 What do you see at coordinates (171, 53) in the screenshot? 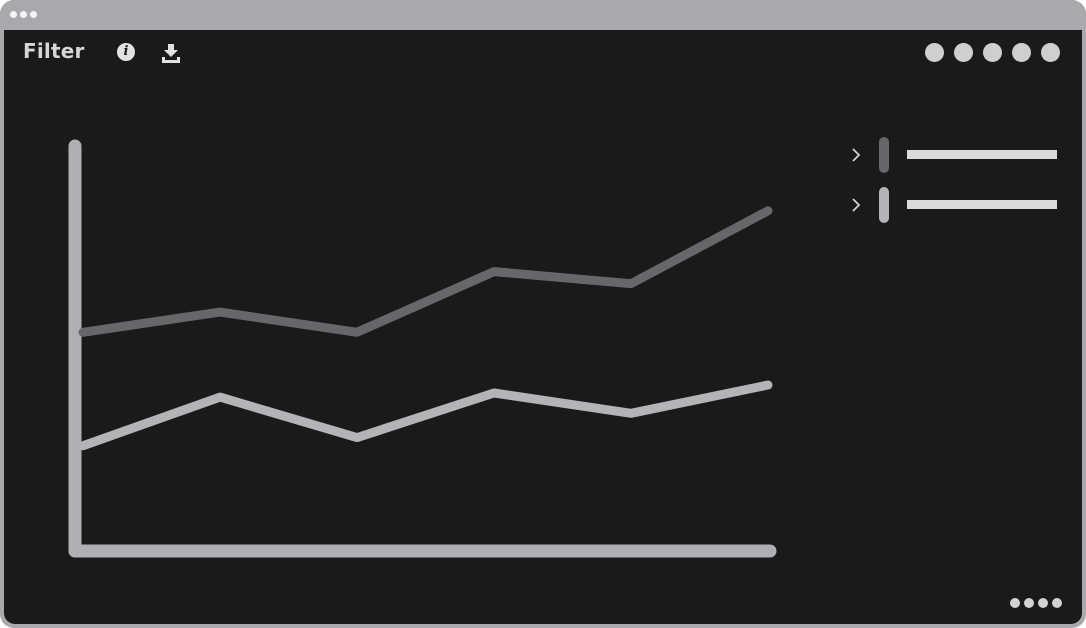
I see `download-icon` at bounding box center [171, 53].